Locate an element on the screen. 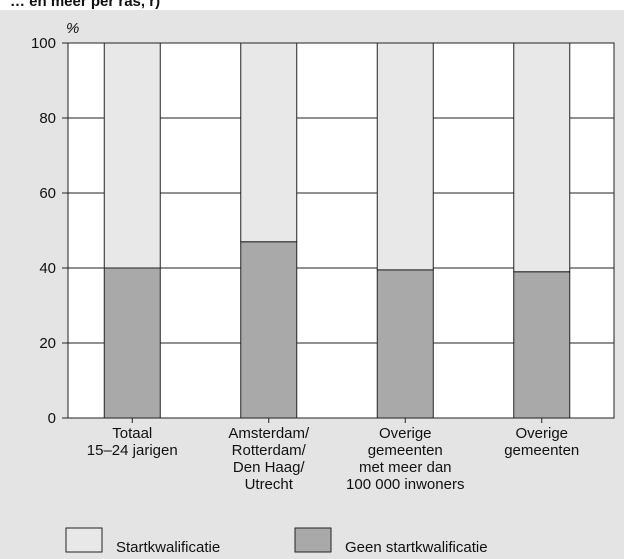  legend-label: Startkwalificatie is located at coordinates (168, 547).